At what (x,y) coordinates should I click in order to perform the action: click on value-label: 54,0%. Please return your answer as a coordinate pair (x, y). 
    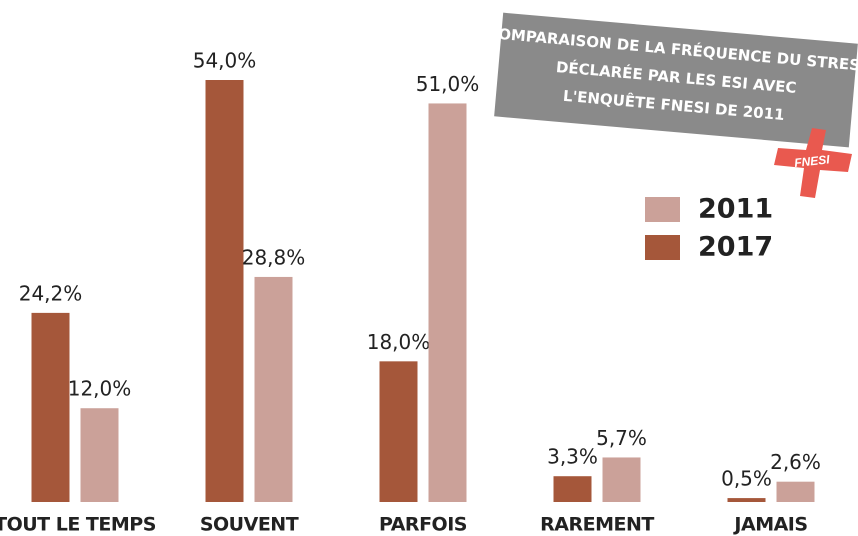
    Looking at the image, I should click on (225, 61).